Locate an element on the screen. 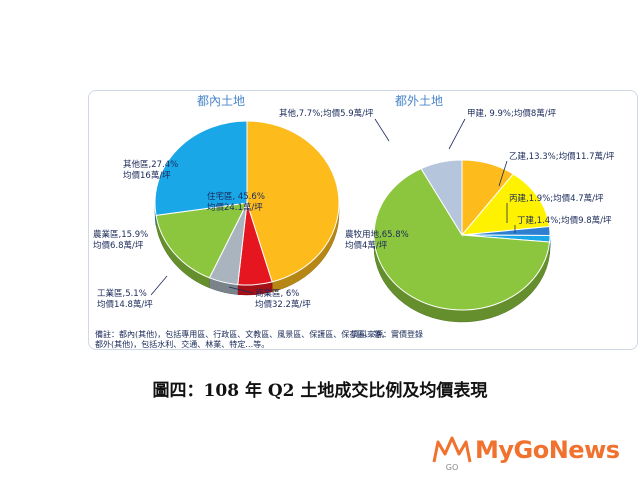  mygonews-watermark: GO MyGoNews is located at coordinates (532, 452).